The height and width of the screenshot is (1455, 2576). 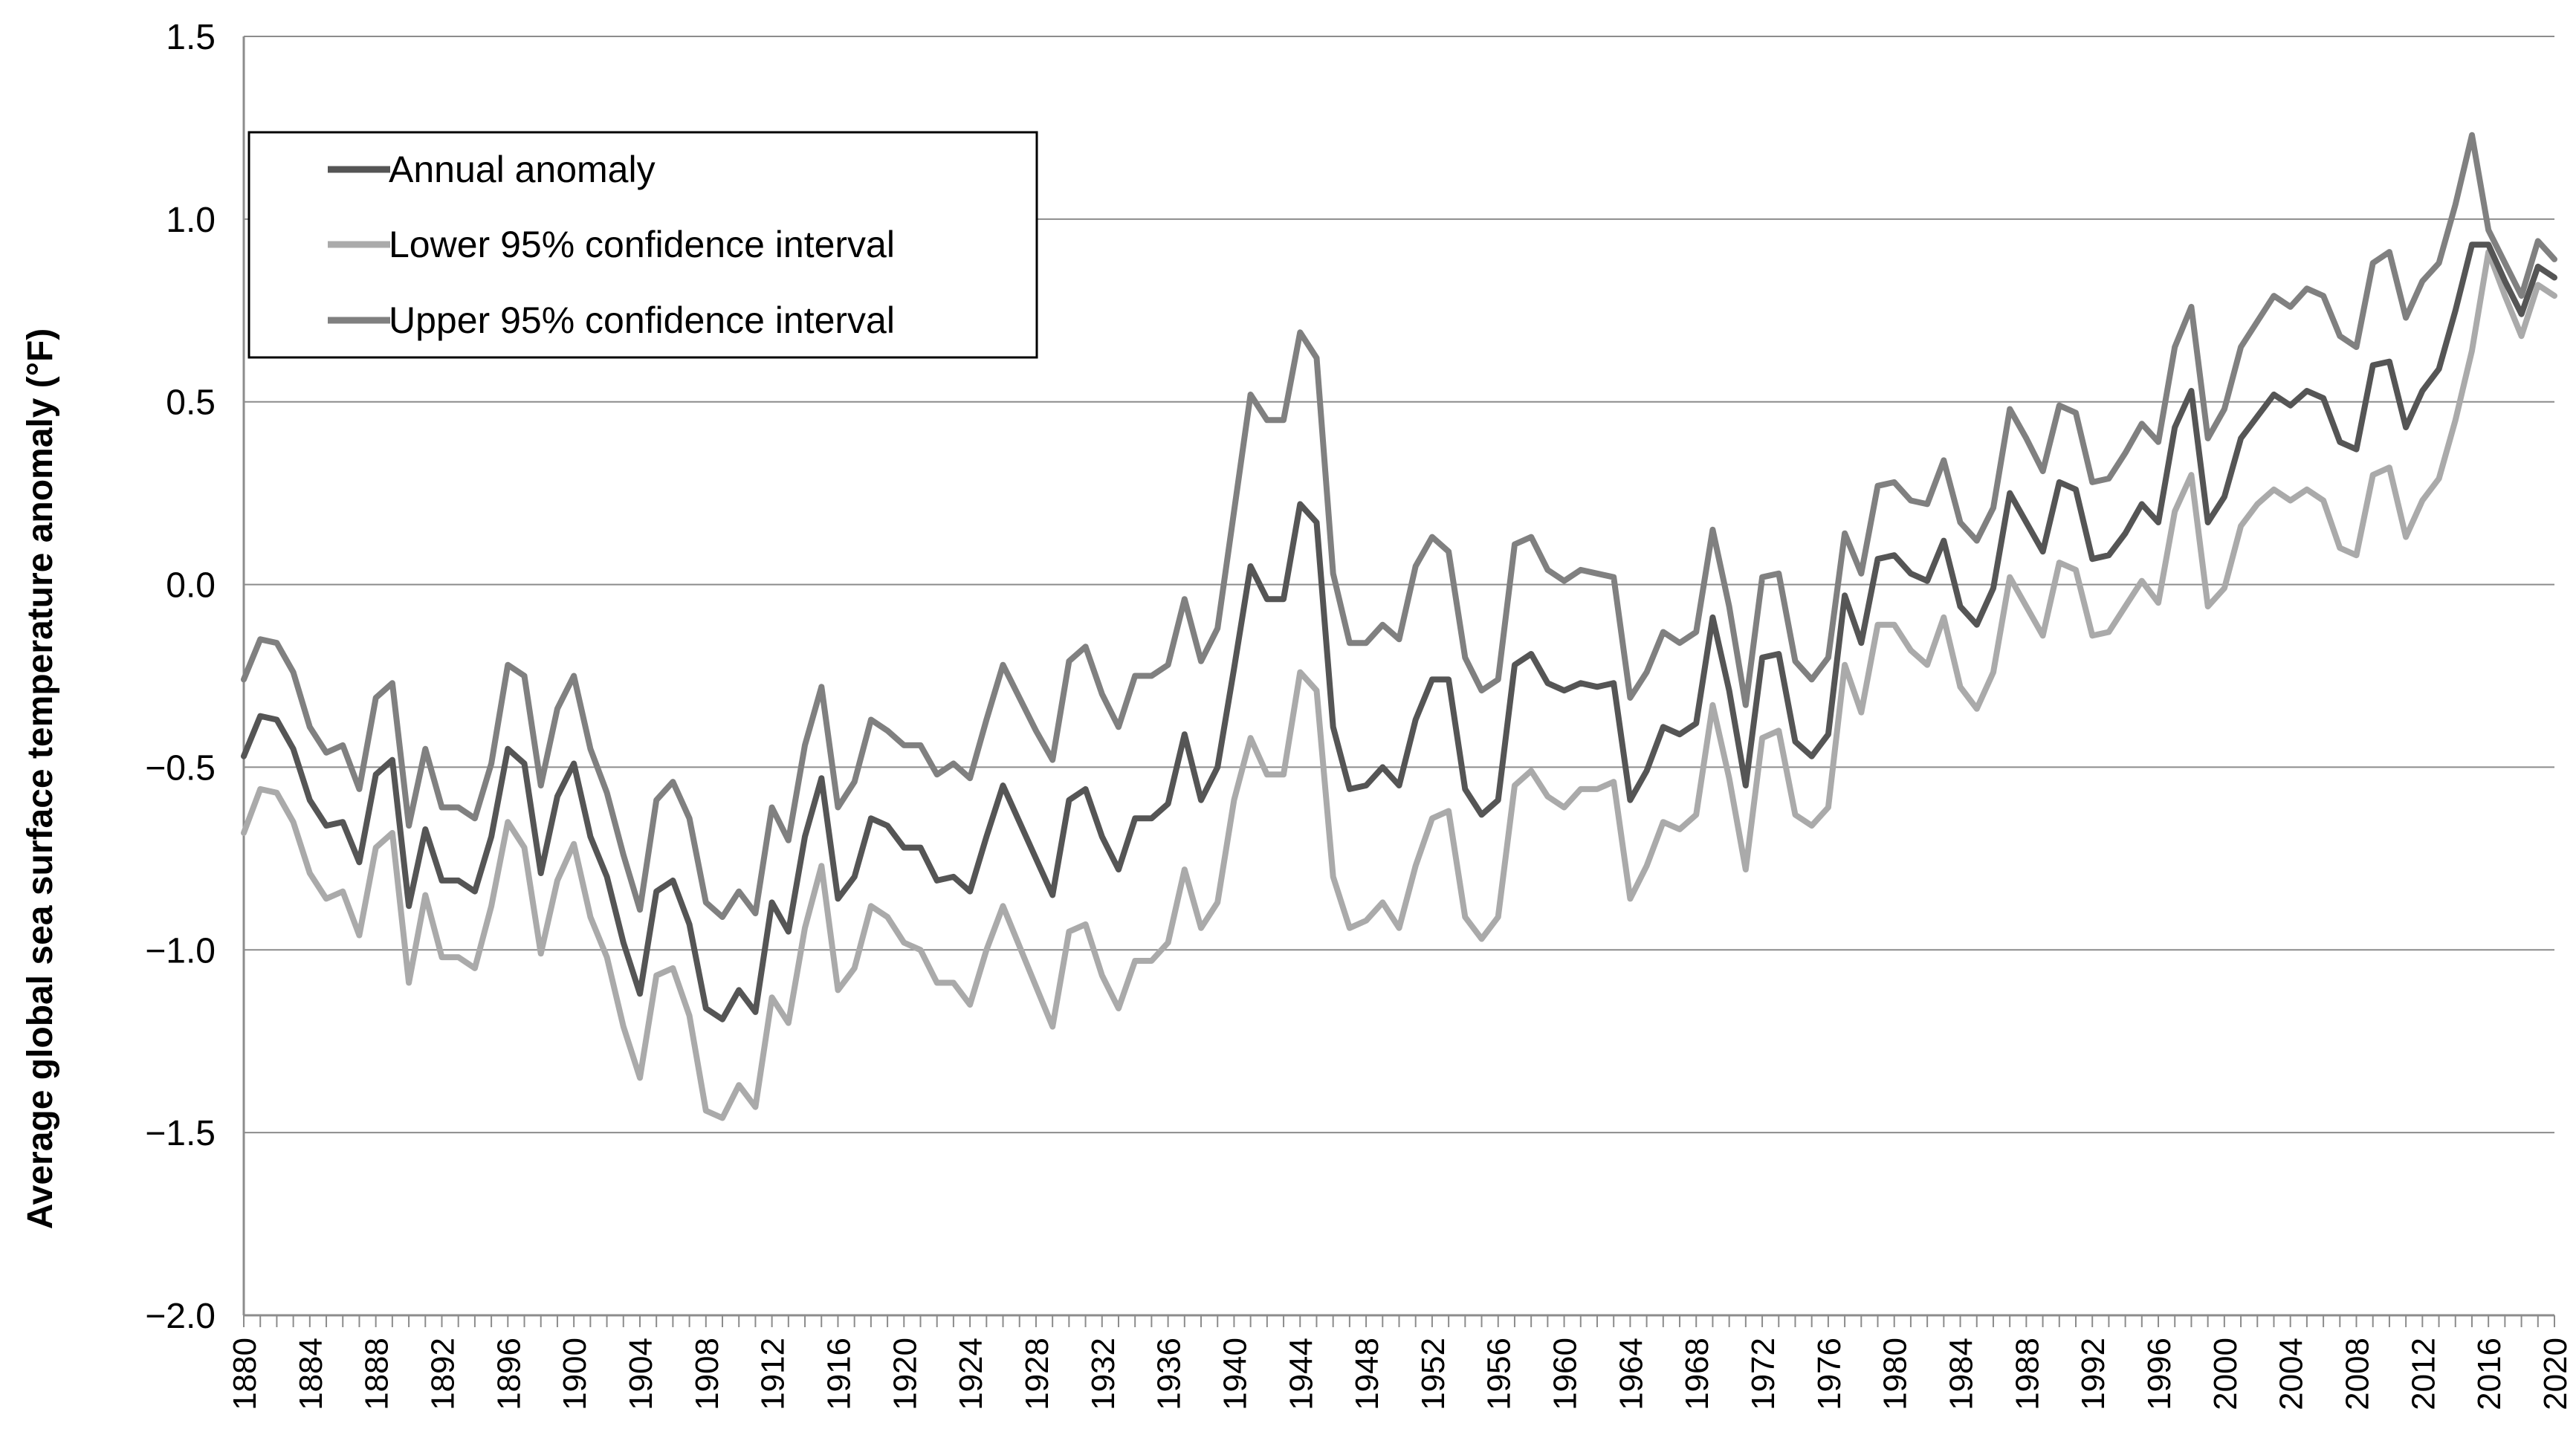 I want to click on y-tick-label: 1.0, so click(x=191, y=221).